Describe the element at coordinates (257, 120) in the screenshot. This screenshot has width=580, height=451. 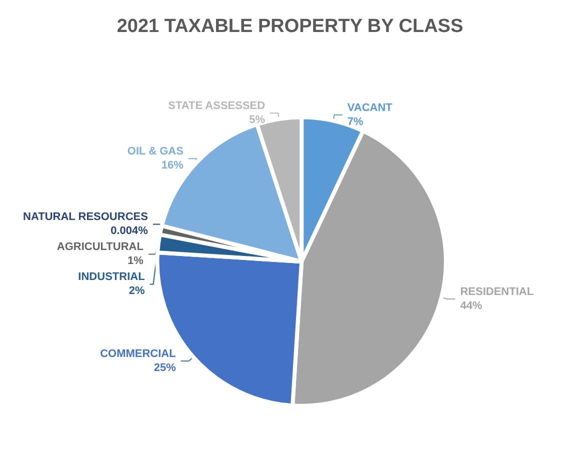
I see `data-label: 5%` at that location.